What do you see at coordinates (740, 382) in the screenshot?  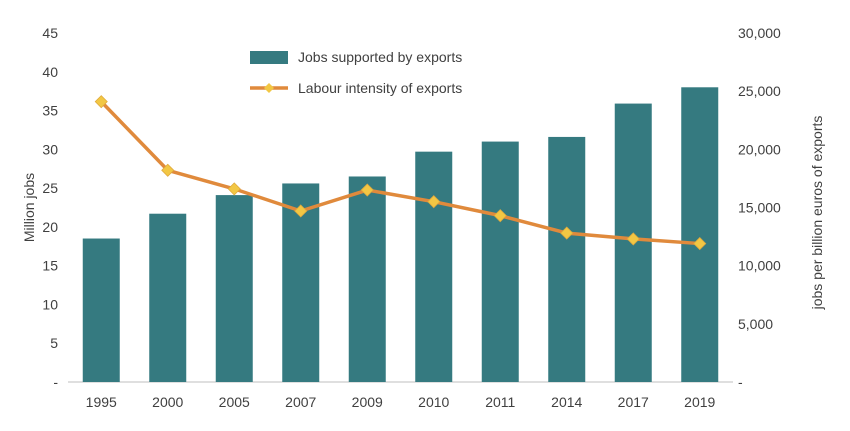 I see `y-right-tick-label: -` at bounding box center [740, 382].